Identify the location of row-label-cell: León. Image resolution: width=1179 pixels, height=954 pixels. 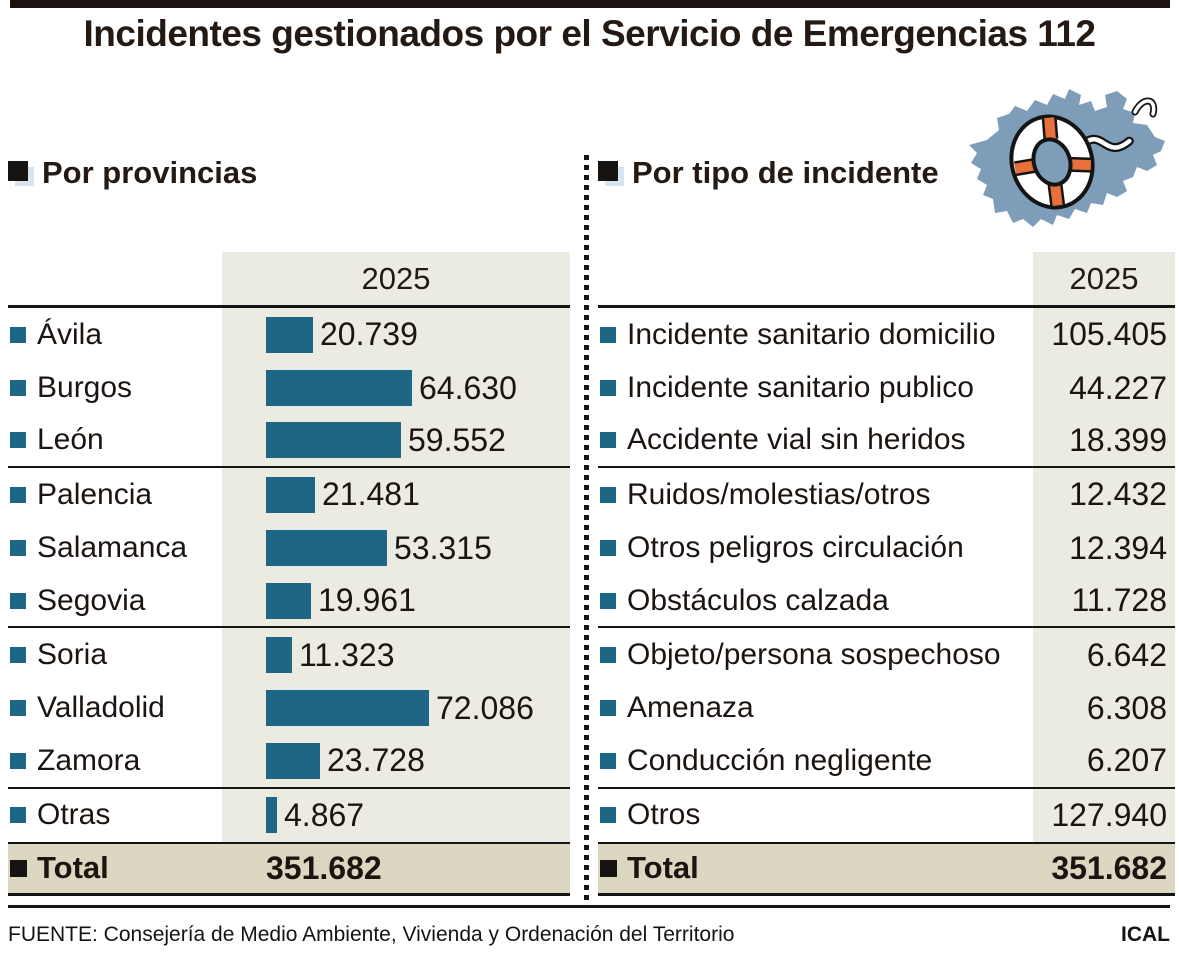
(115, 440).